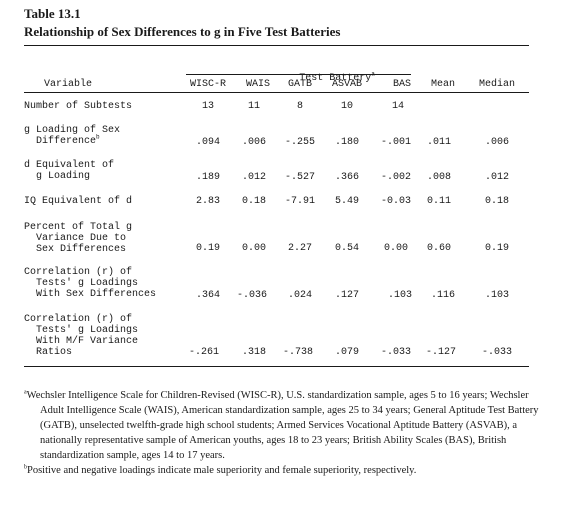 This screenshot has width=569, height=513. Describe the element at coordinates (207, 142) in the screenshot. I see `cell-wiscr: .094` at that location.